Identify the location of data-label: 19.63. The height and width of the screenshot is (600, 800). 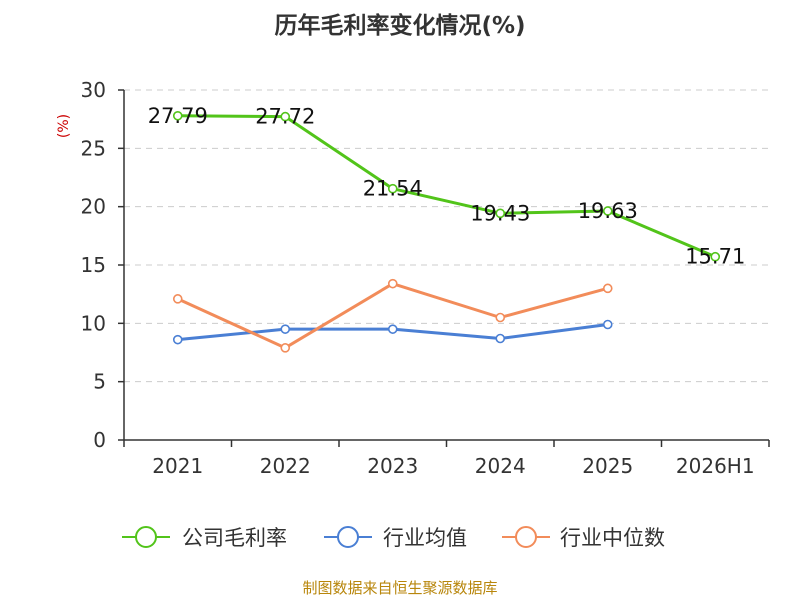
(608, 211).